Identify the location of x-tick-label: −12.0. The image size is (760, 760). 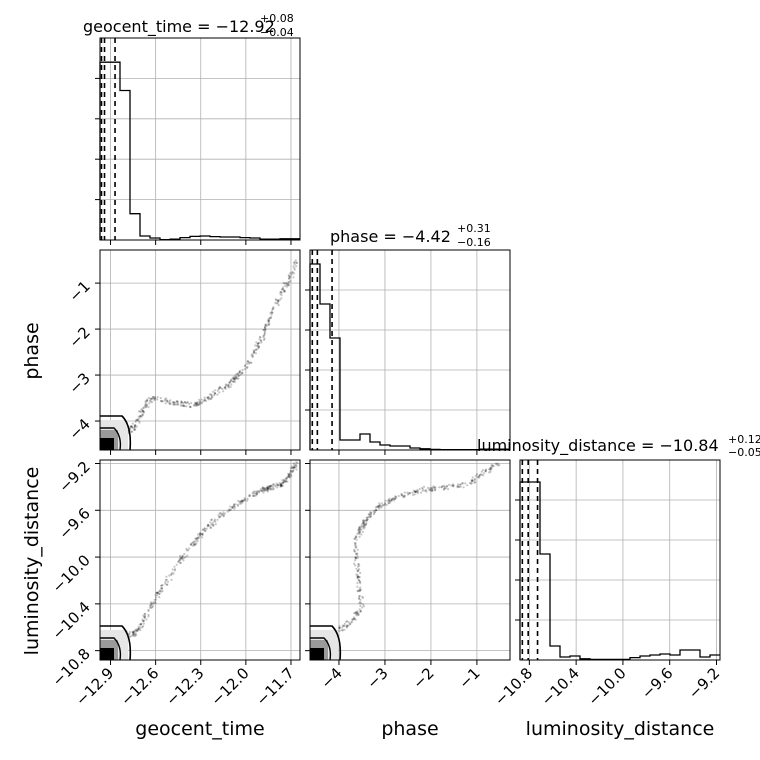
(229, 686).